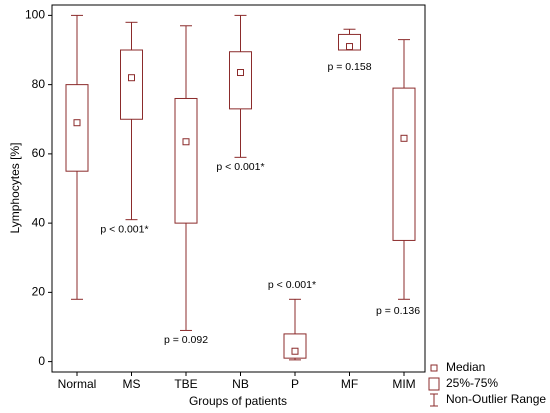  Describe the element at coordinates (39, 153) in the screenshot. I see `y-tick-label: 60` at that location.